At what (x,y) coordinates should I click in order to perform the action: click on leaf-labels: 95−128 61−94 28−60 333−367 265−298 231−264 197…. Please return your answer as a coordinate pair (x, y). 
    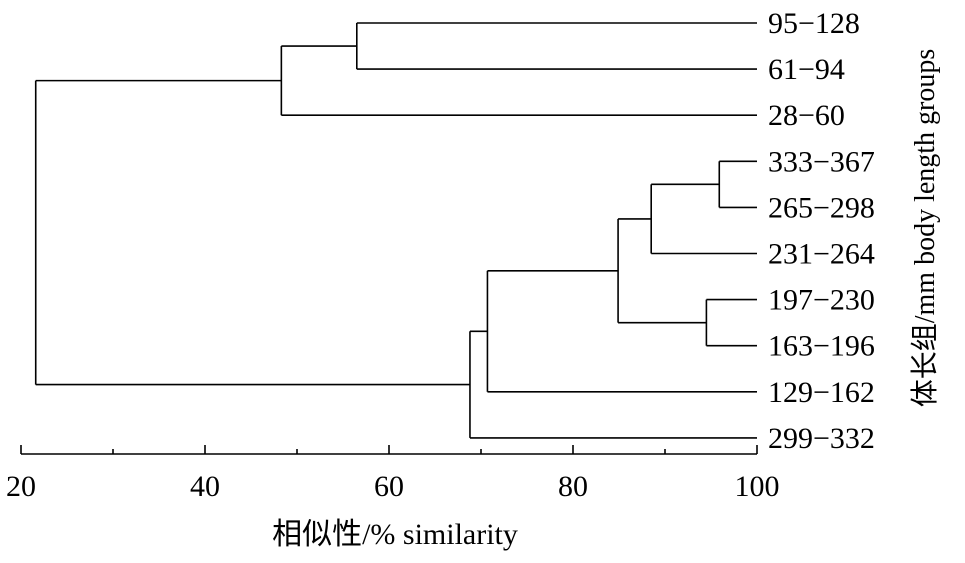
    Looking at the image, I should click on (821, 231).